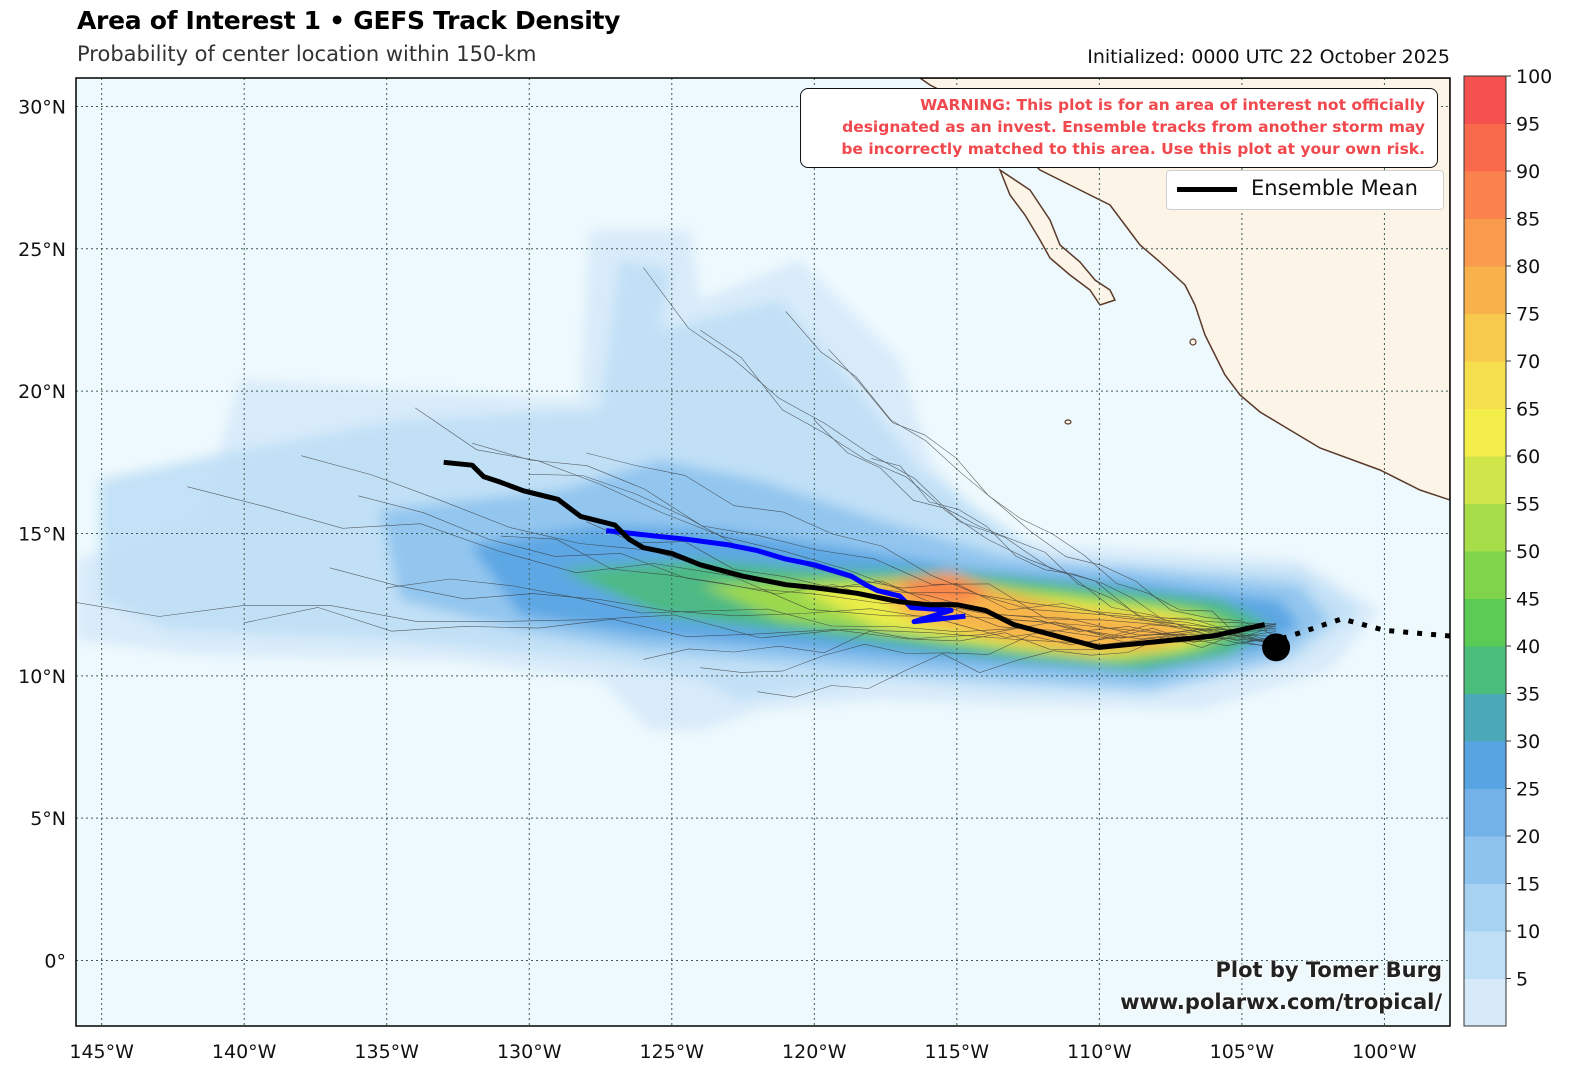 The width and height of the screenshot is (1578, 1076). What do you see at coordinates (1528, 267) in the screenshot?
I see `colorbar-tick-label: 80` at bounding box center [1528, 267].